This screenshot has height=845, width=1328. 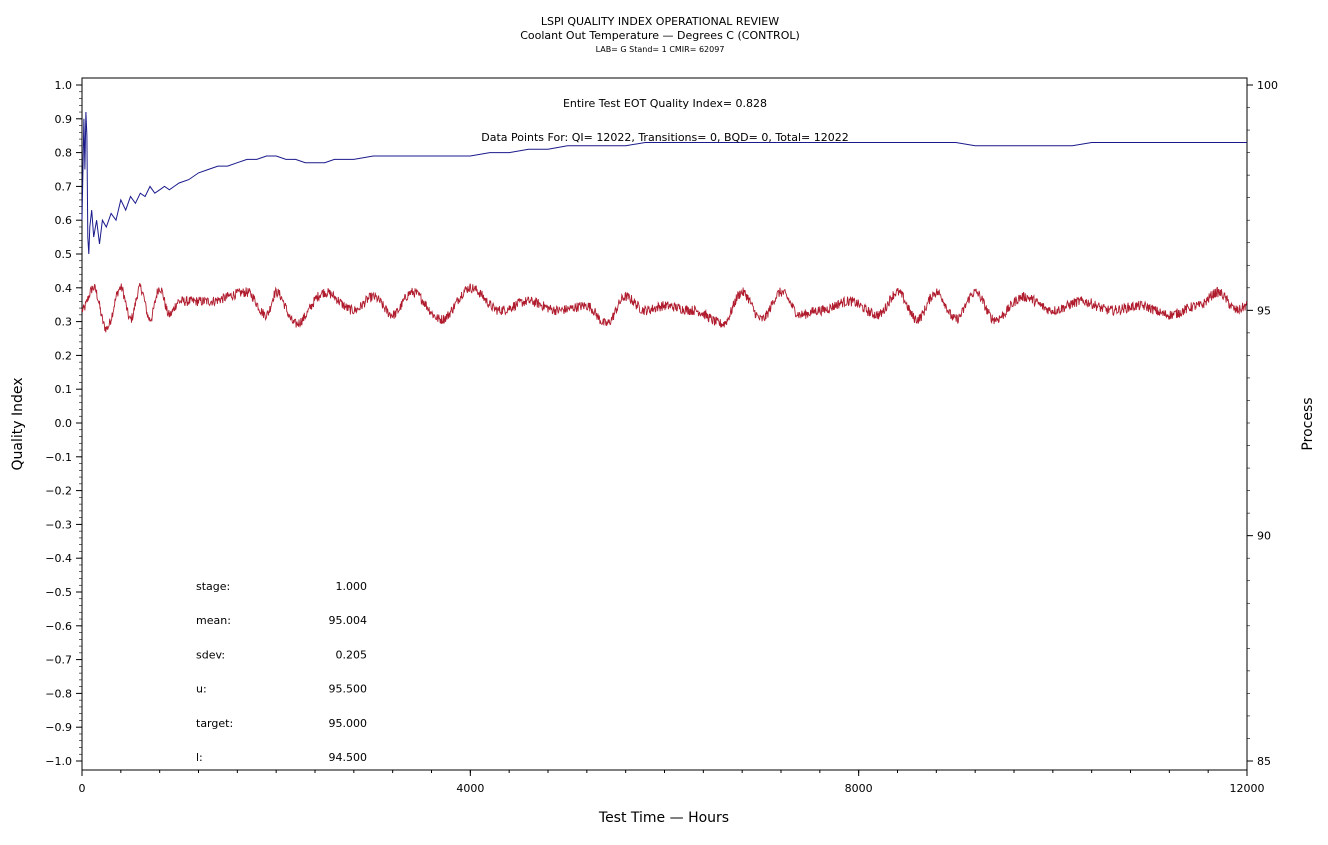 I want to click on chart-title: LSPI QUALITY INDEX OPERATIONAL REVIEW, so click(x=660, y=21).